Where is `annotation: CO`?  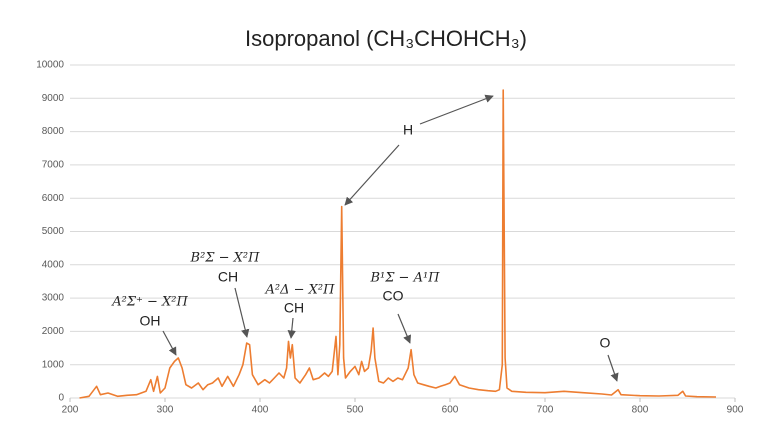 annotation: CO is located at coordinates (393, 296).